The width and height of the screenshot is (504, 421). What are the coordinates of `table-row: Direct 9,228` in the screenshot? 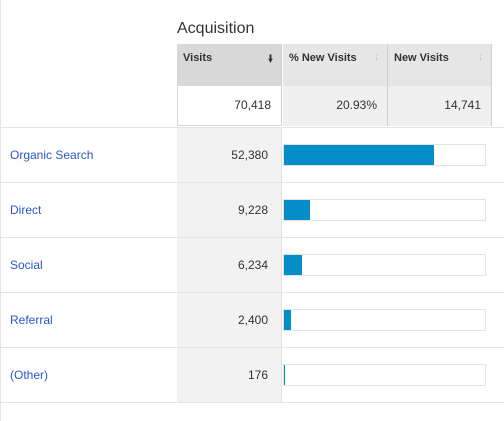 It's located at (252, 210).